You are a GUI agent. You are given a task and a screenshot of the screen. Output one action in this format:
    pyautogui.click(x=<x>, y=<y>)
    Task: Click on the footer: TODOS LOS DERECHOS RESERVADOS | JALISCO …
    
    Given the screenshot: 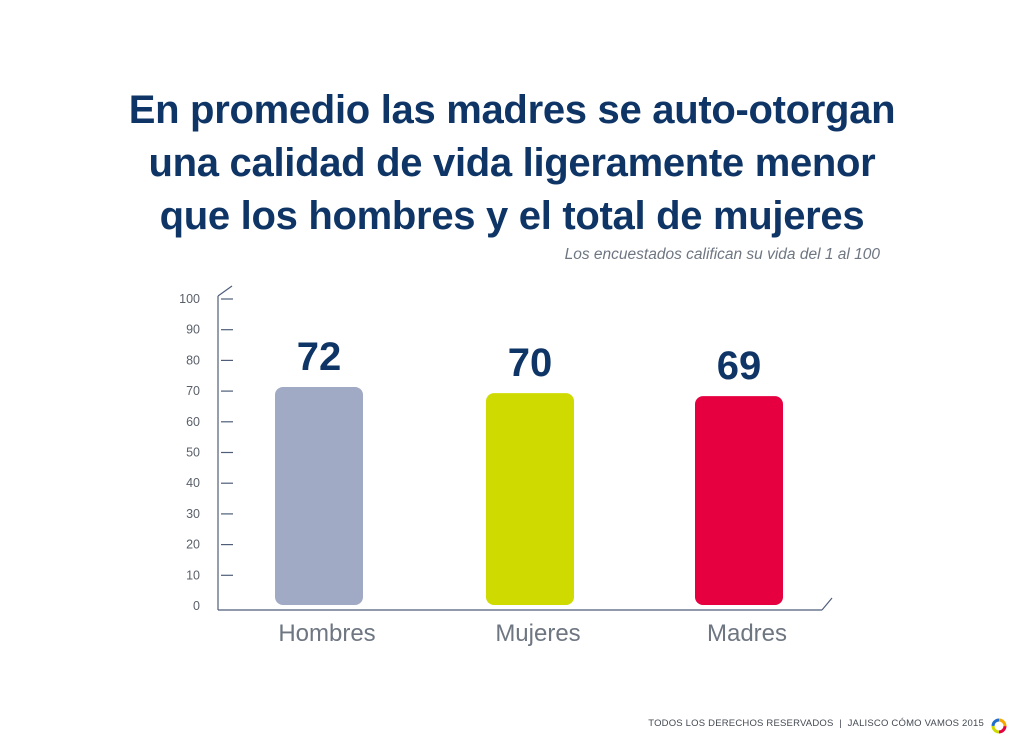 What is the action you would take?
    pyautogui.click(x=816, y=723)
    